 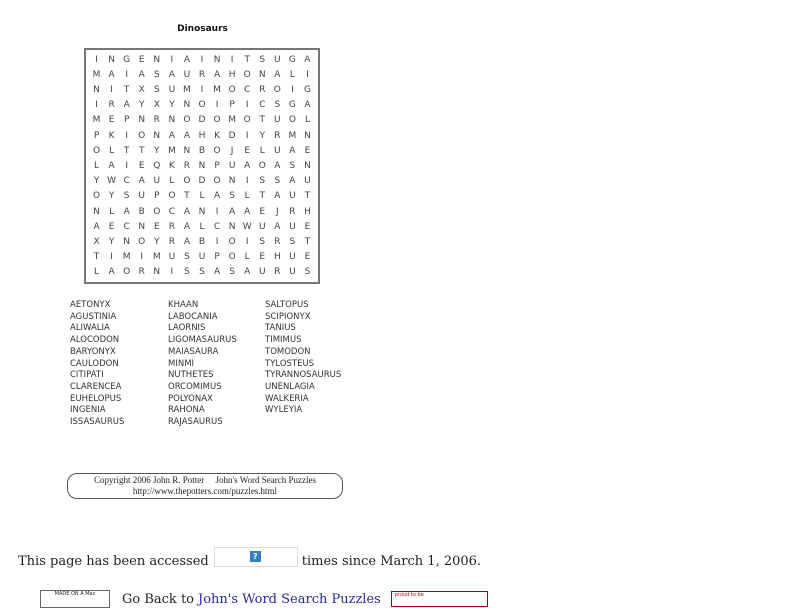 I want to click on made-on-mac-badge: MADE ON A Mac, so click(x=75, y=599).